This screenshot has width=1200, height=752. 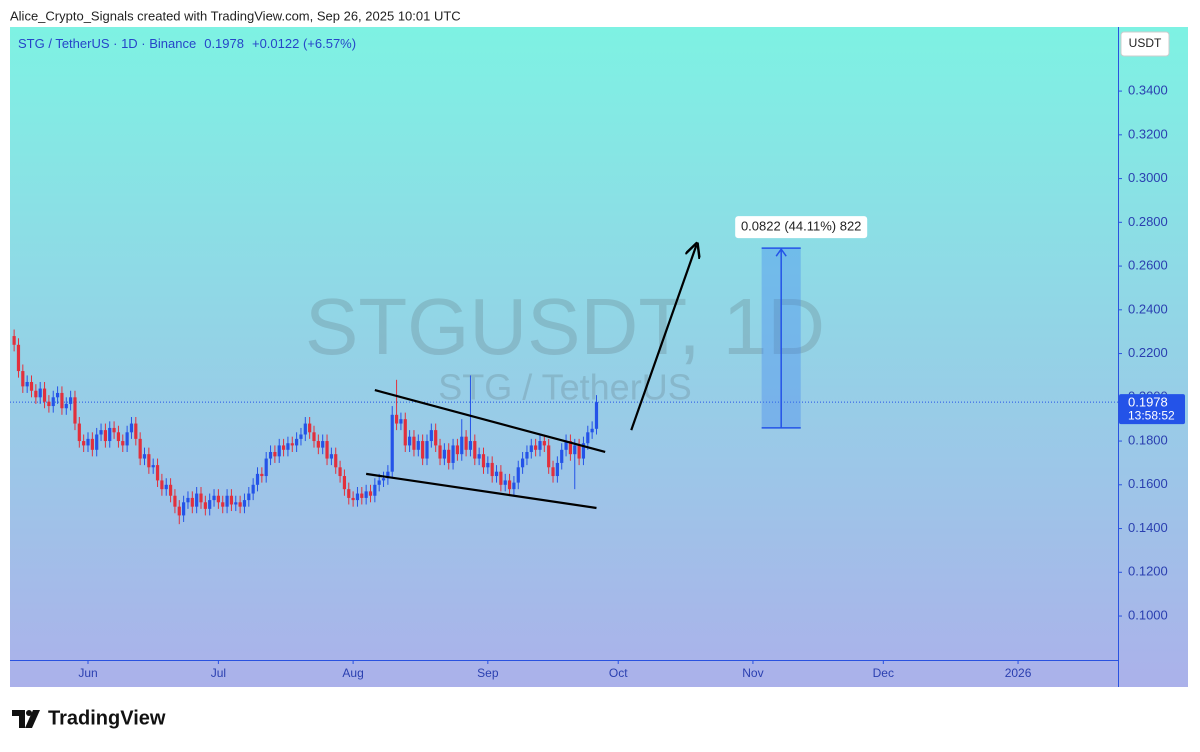 What do you see at coordinates (107, 43) in the screenshot?
I see `symbol: STG / TetherUS · 1D · Binance` at bounding box center [107, 43].